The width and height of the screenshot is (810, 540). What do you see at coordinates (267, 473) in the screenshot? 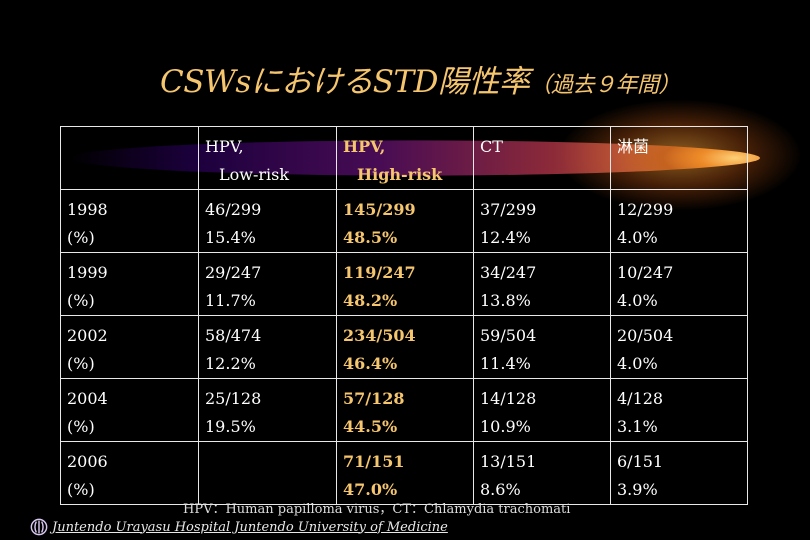
I see `hpv-low-cell` at bounding box center [267, 473].